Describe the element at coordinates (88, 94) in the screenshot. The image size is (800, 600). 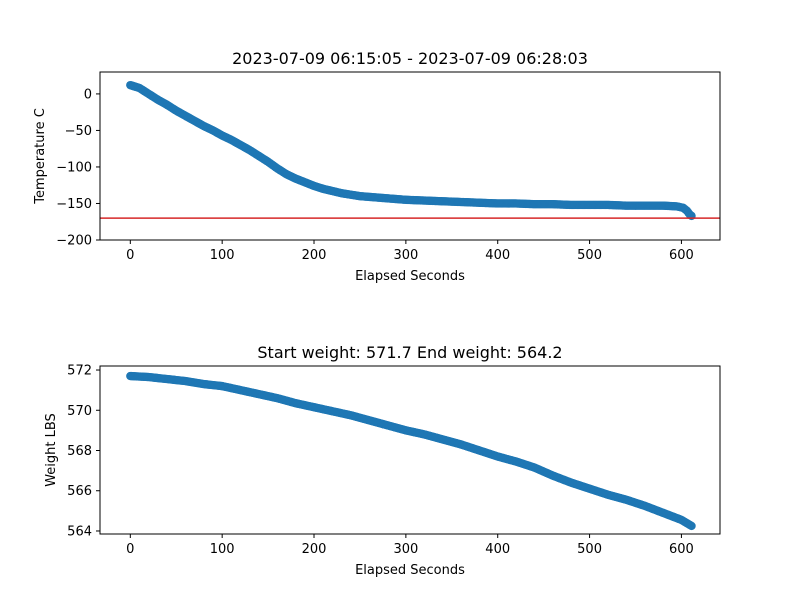
I see `temperature-y-tick-label: 0` at that location.